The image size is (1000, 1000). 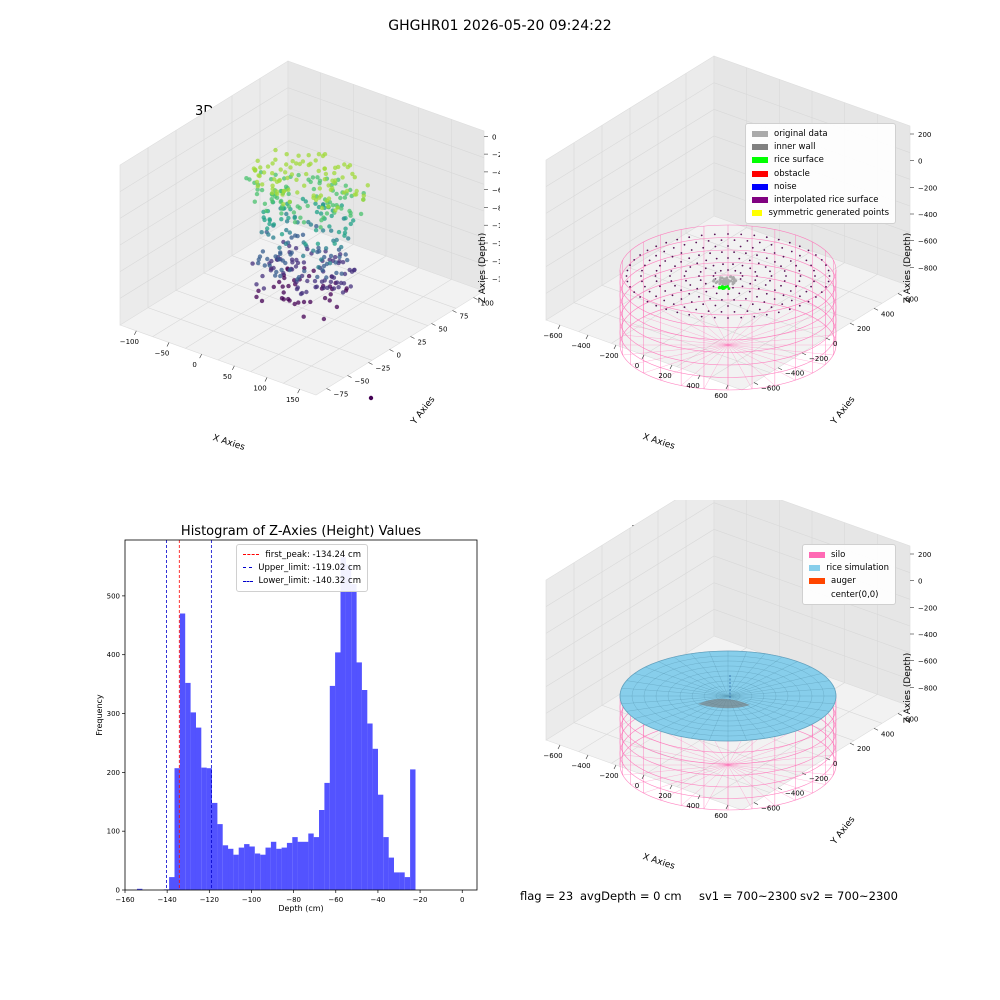 What do you see at coordinates (301, 715) in the screenshot?
I see `hist-frame` at bounding box center [301, 715].